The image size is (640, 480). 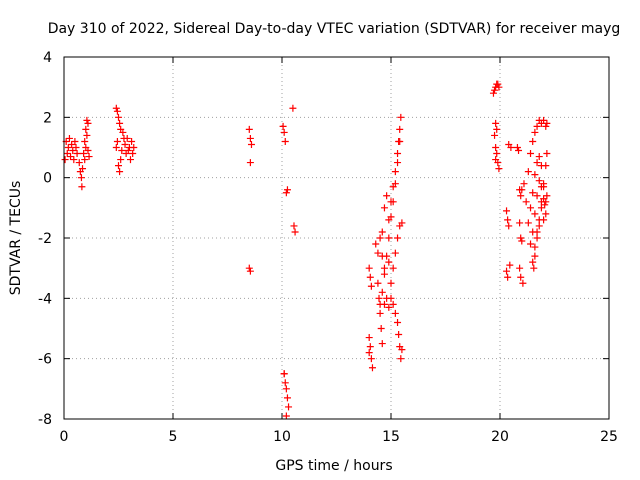 What do you see at coordinates (64, 437) in the screenshot?
I see `x-tick-label: 0` at bounding box center [64, 437].